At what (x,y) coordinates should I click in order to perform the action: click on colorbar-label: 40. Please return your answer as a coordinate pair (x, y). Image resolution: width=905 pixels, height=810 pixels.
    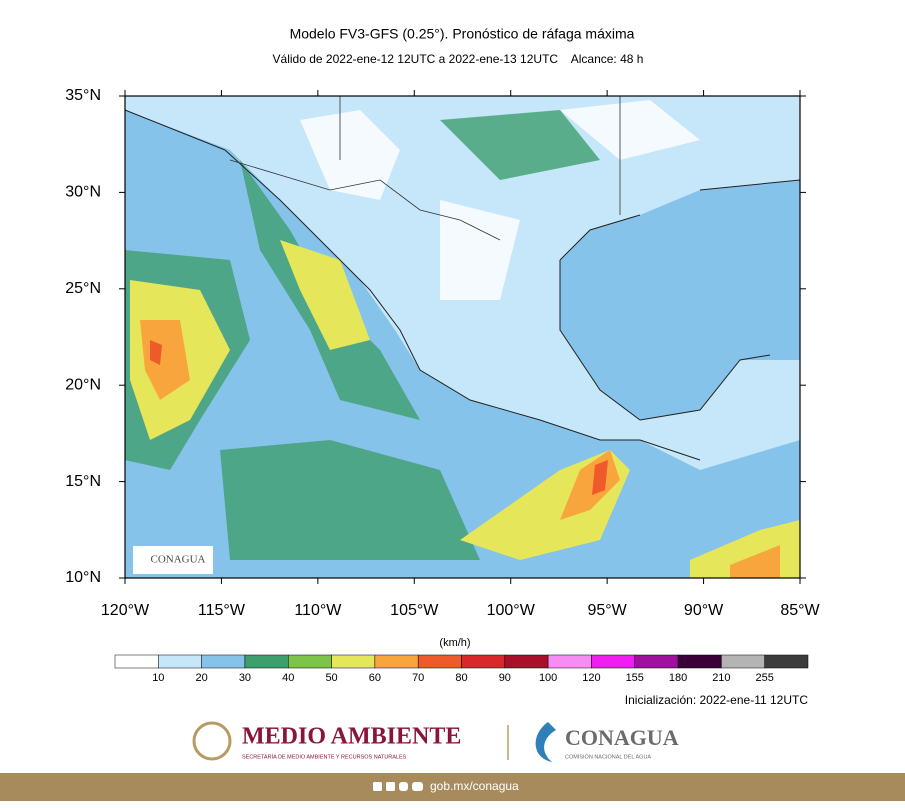
    Looking at the image, I should click on (288, 678).